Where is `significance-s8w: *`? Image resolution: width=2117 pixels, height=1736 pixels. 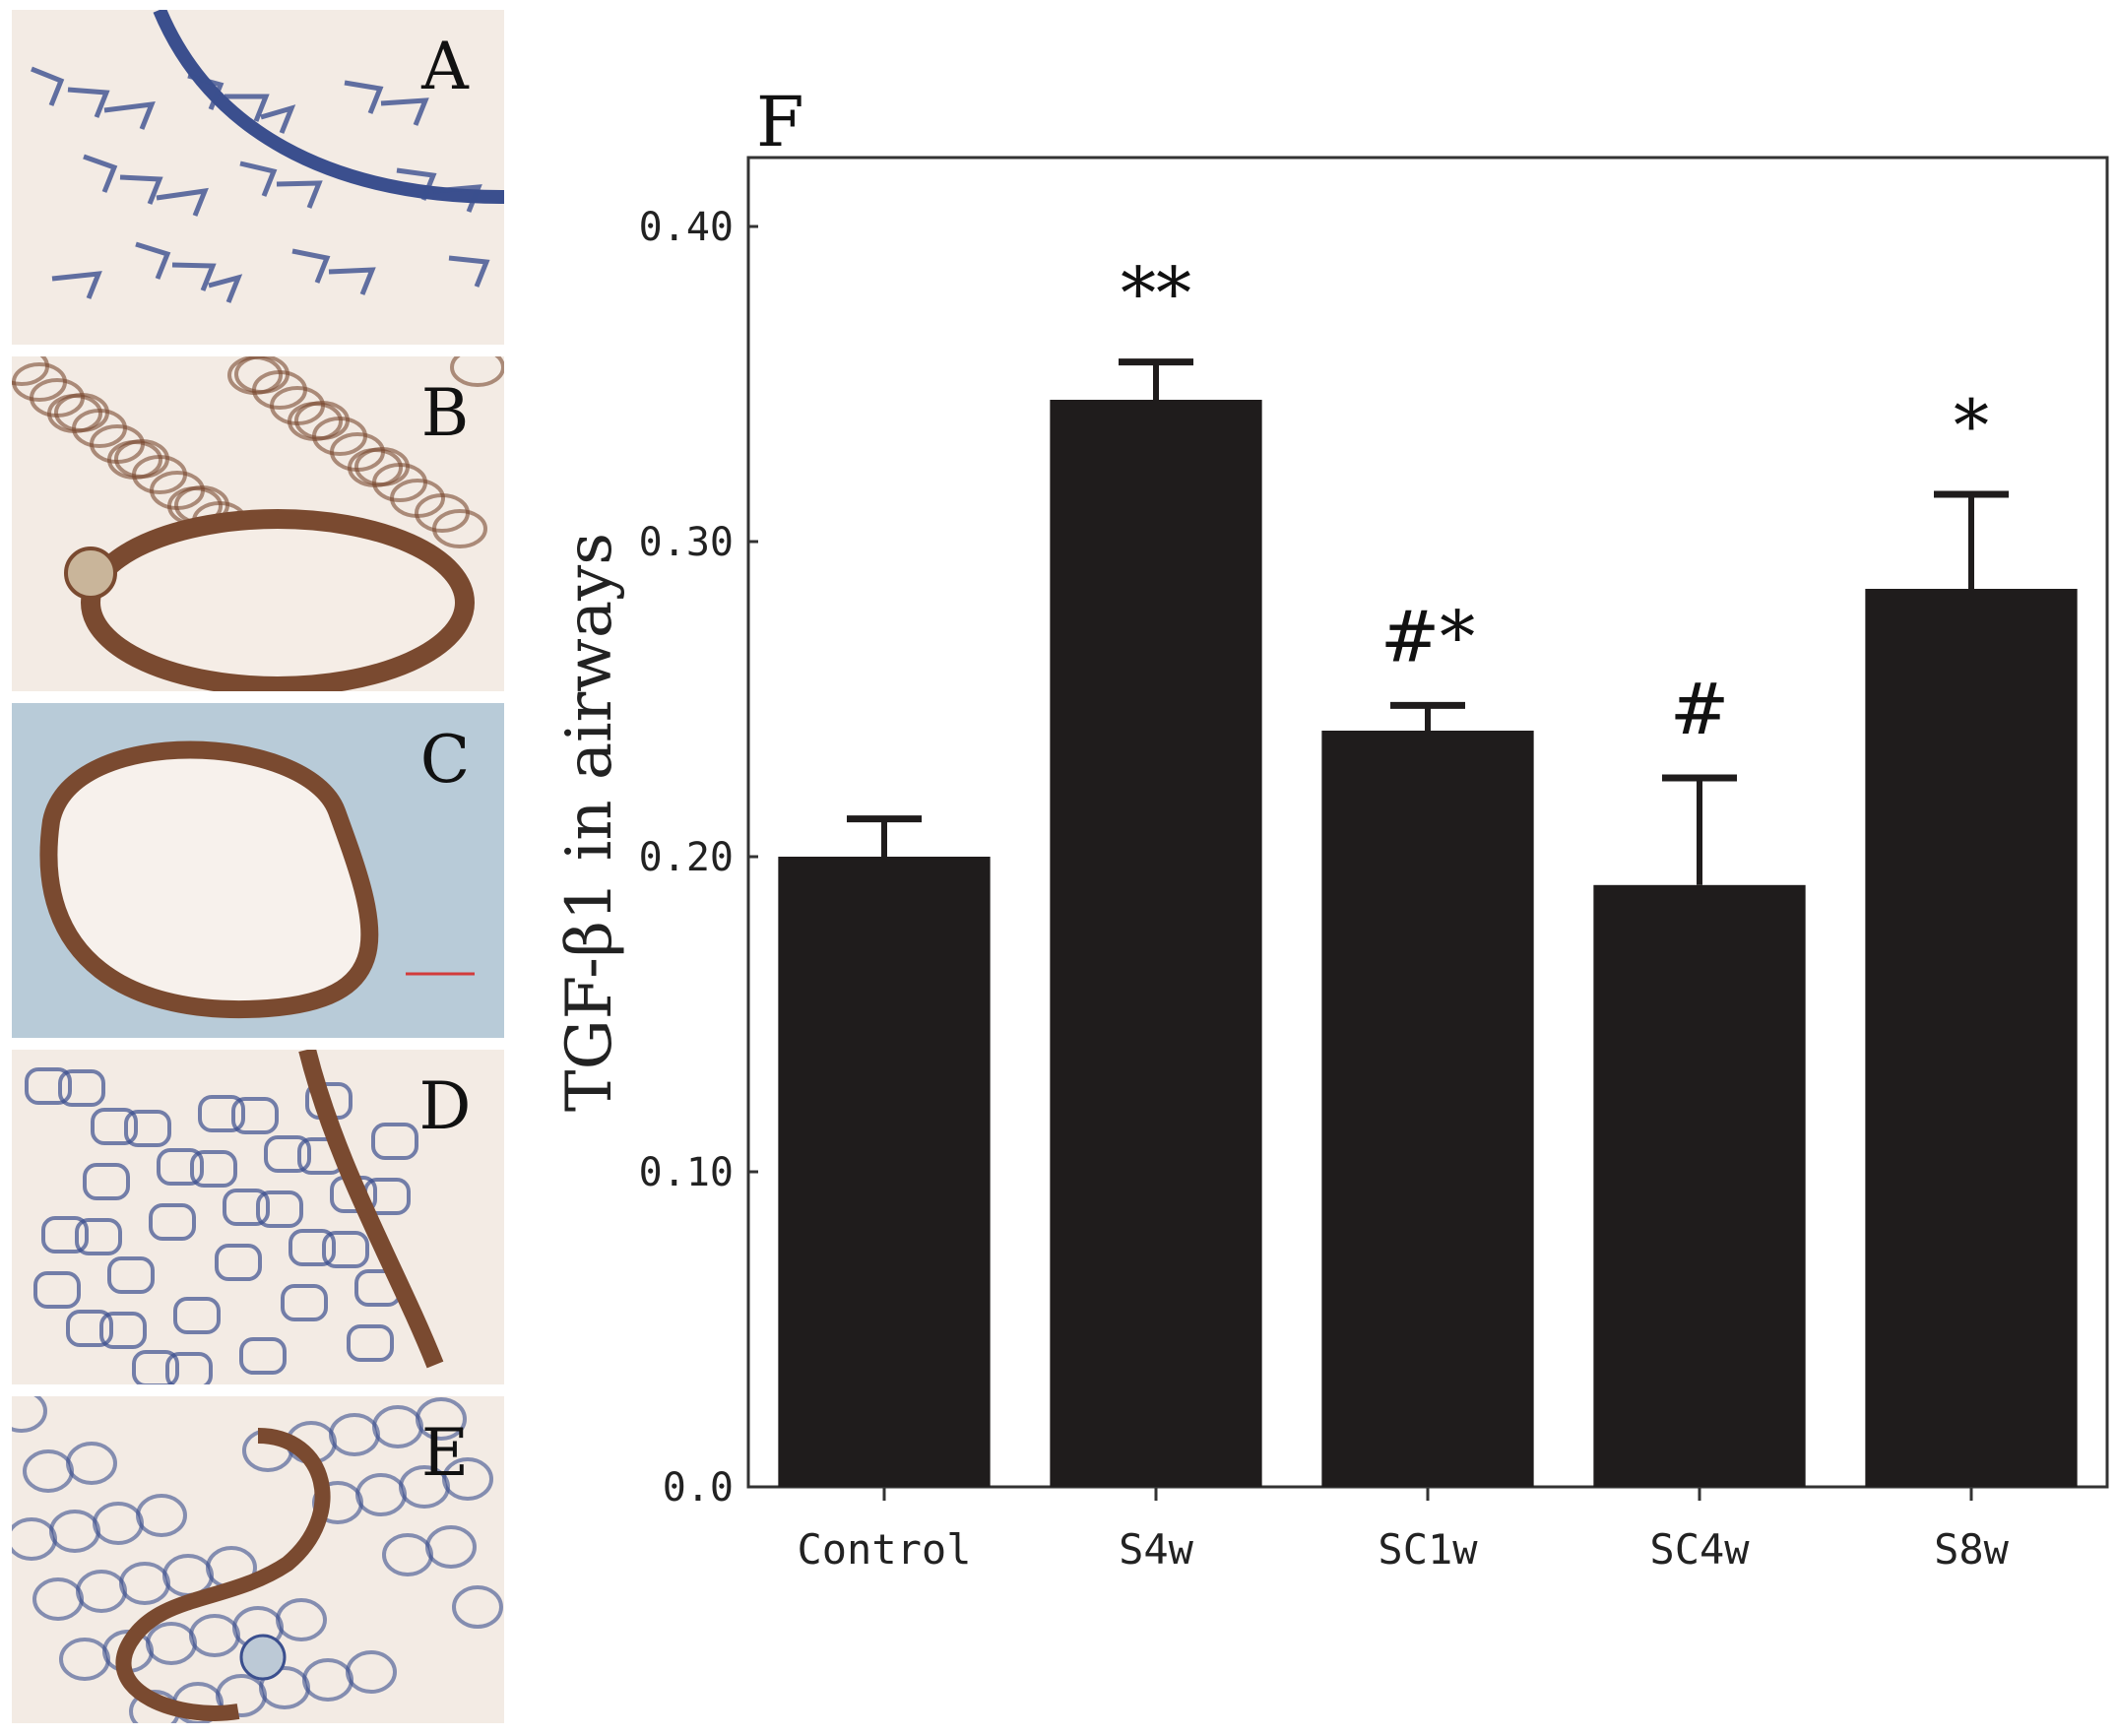 significance-s8w: * is located at coordinates (1971, 425).